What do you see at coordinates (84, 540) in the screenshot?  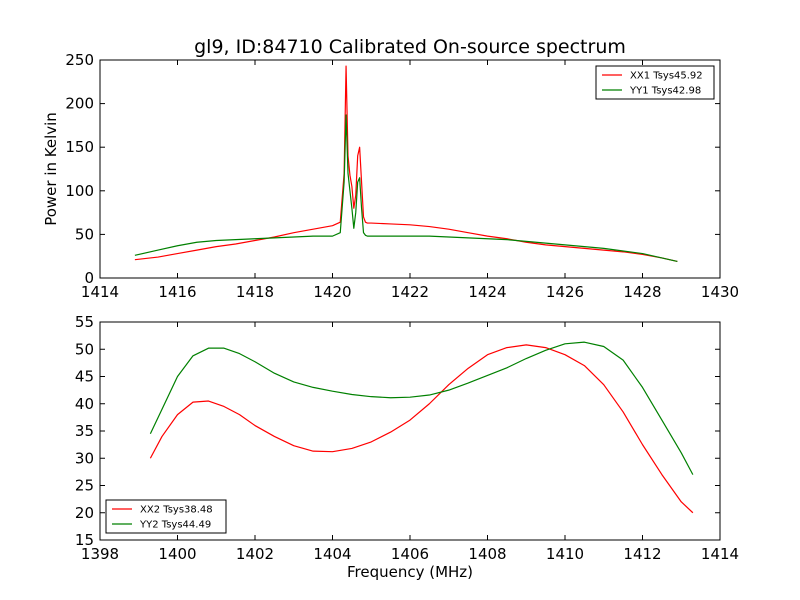 I see `y-tick-label: 15` at bounding box center [84, 540].